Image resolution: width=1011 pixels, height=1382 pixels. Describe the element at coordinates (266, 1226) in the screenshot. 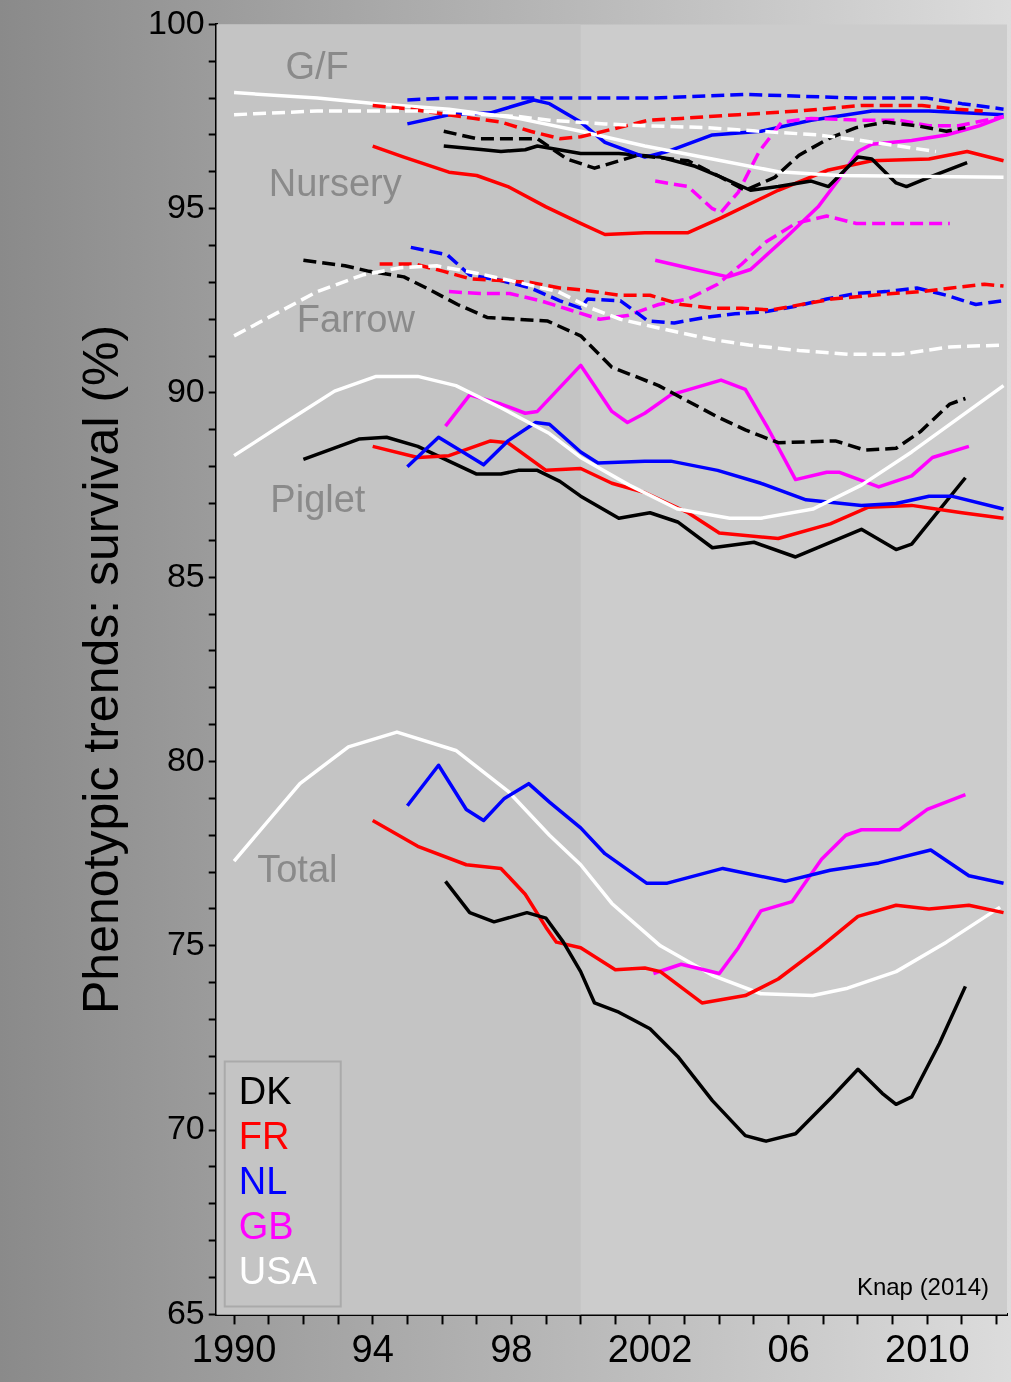

I see `text: GB` at that location.